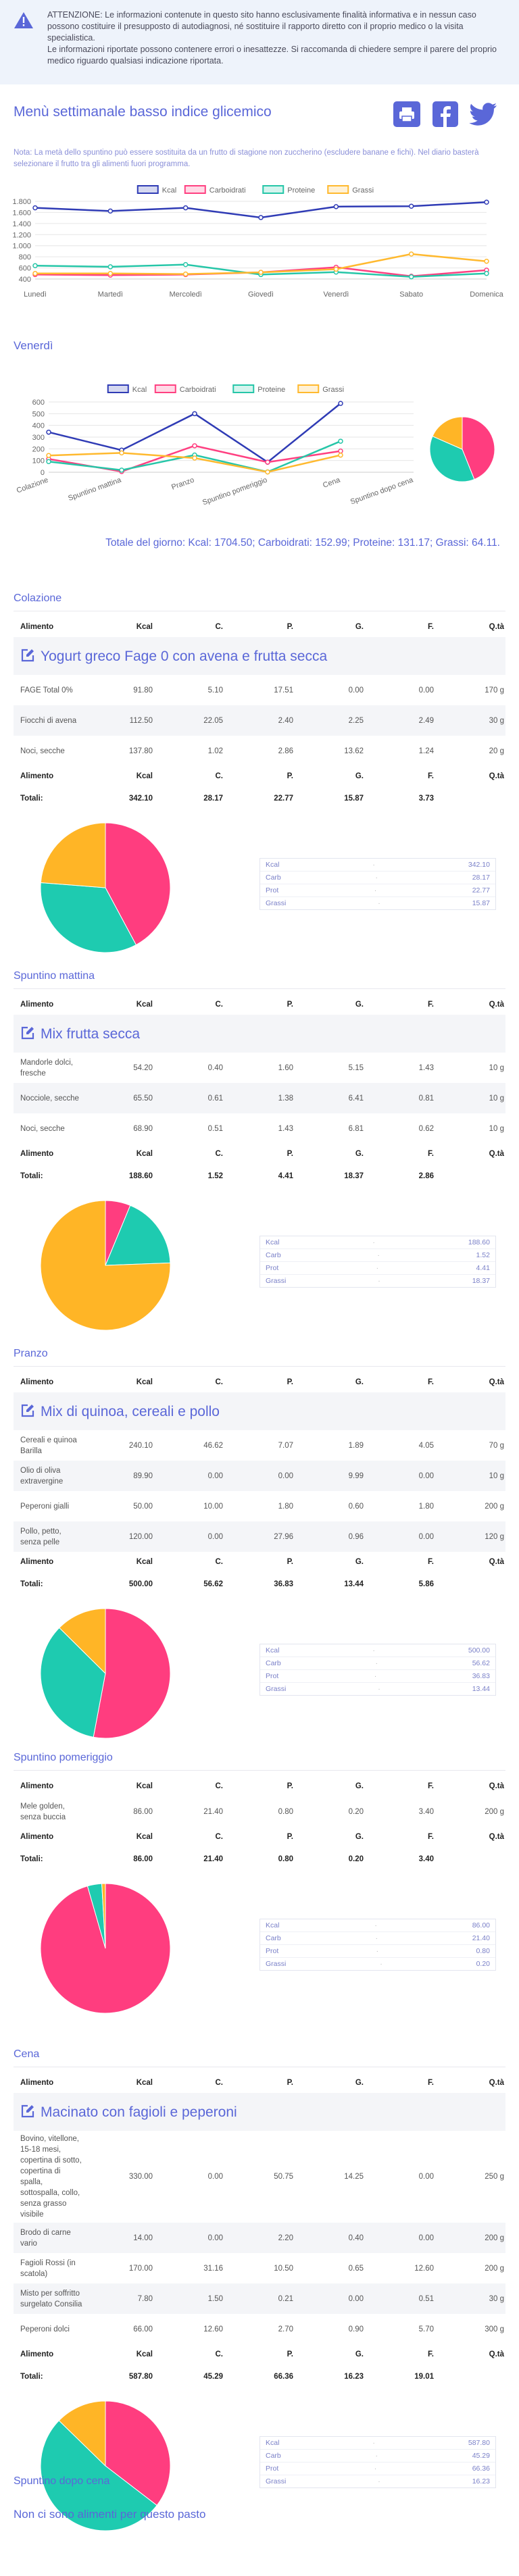 Image resolution: width=519 pixels, height=2576 pixels. What do you see at coordinates (143, 112) in the screenshot?
I see `page-title: Menù settimanale basso indice glicemico` at bounding box center [143, 112].